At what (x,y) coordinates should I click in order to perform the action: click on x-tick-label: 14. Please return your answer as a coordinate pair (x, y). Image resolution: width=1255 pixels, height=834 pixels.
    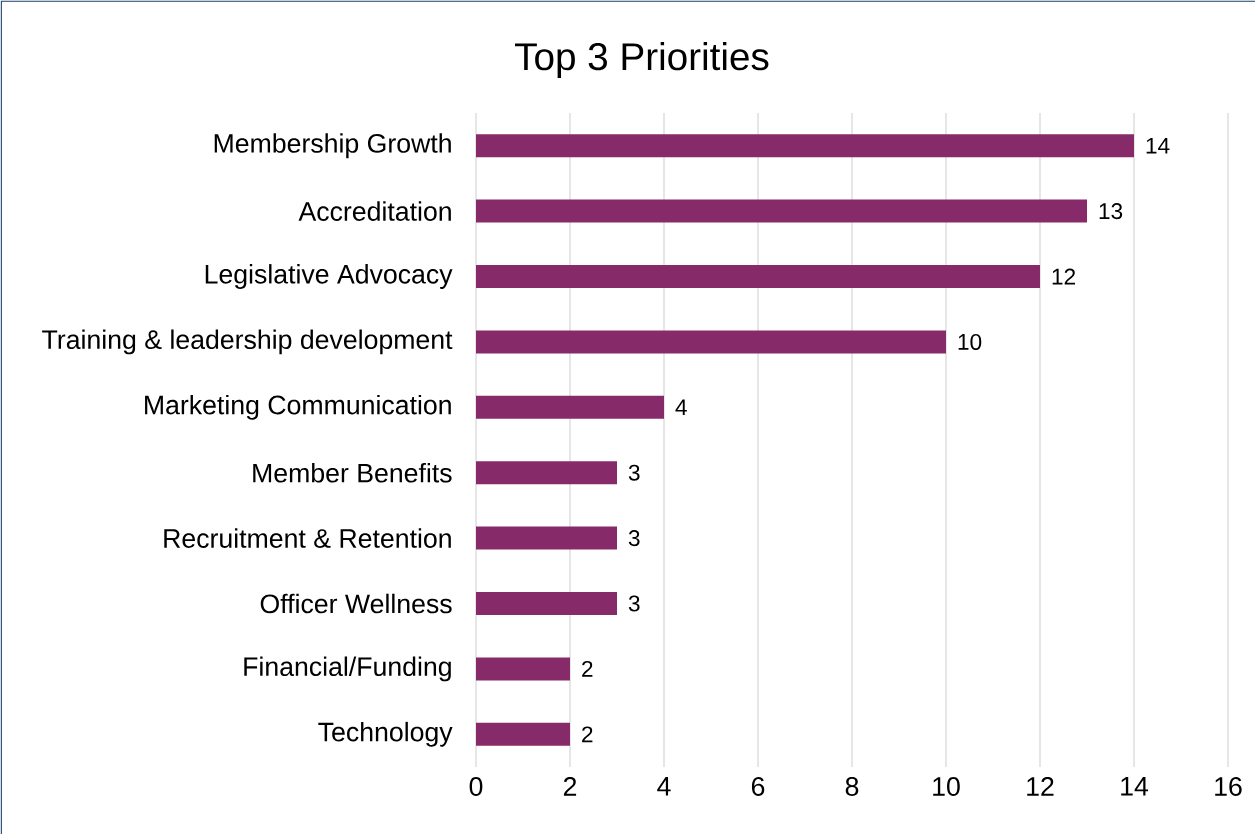
    Looking at the image, I should click on (1135, 786).